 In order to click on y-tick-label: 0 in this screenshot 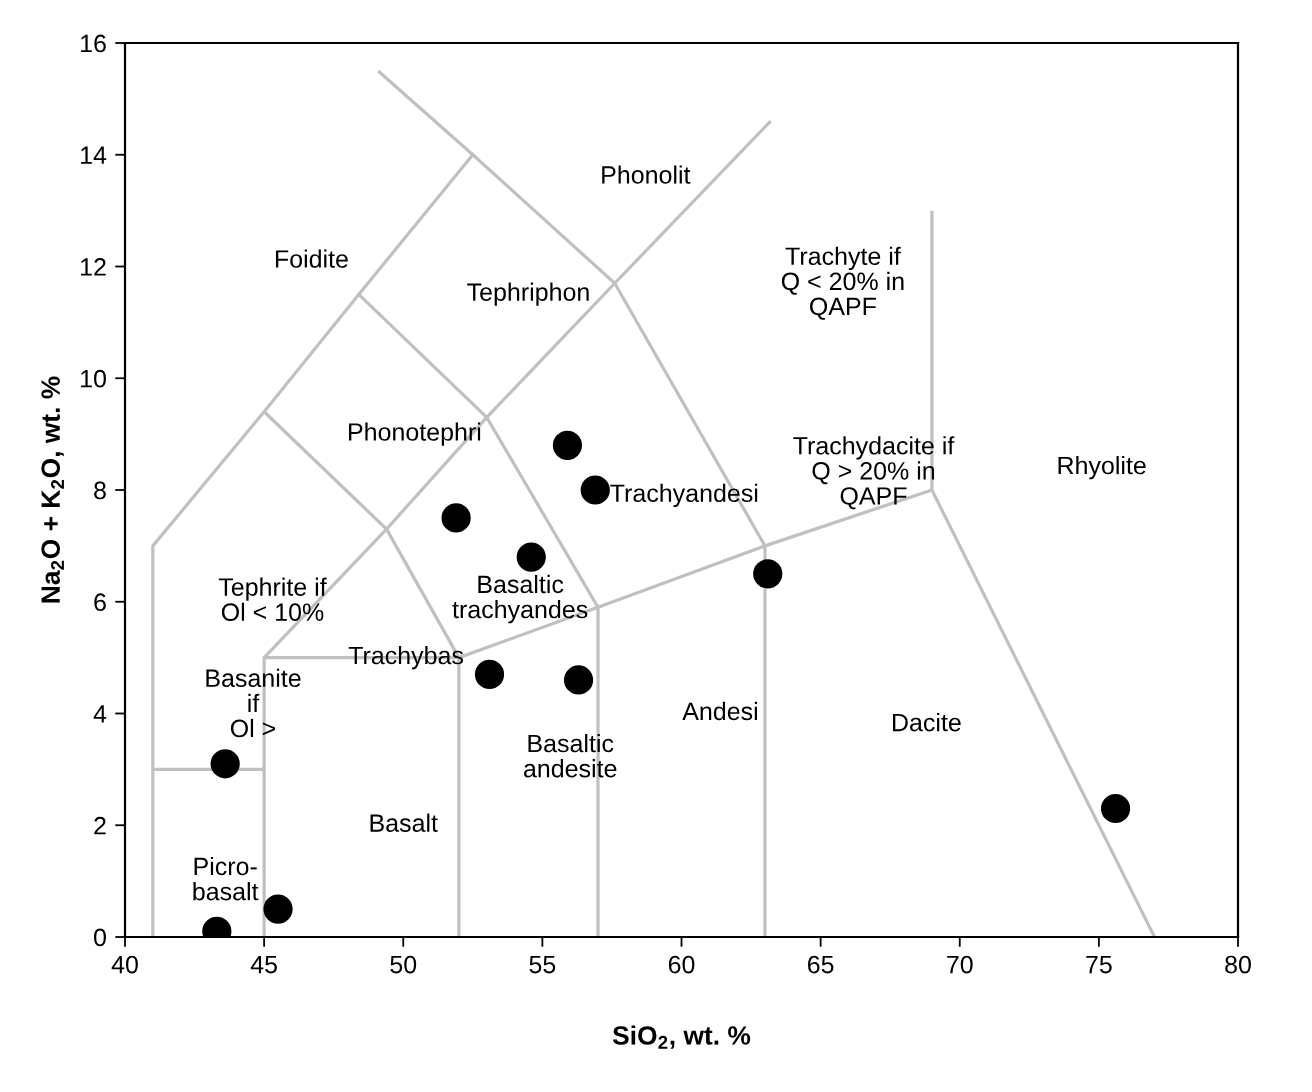, I will do `click(100, 937)`.